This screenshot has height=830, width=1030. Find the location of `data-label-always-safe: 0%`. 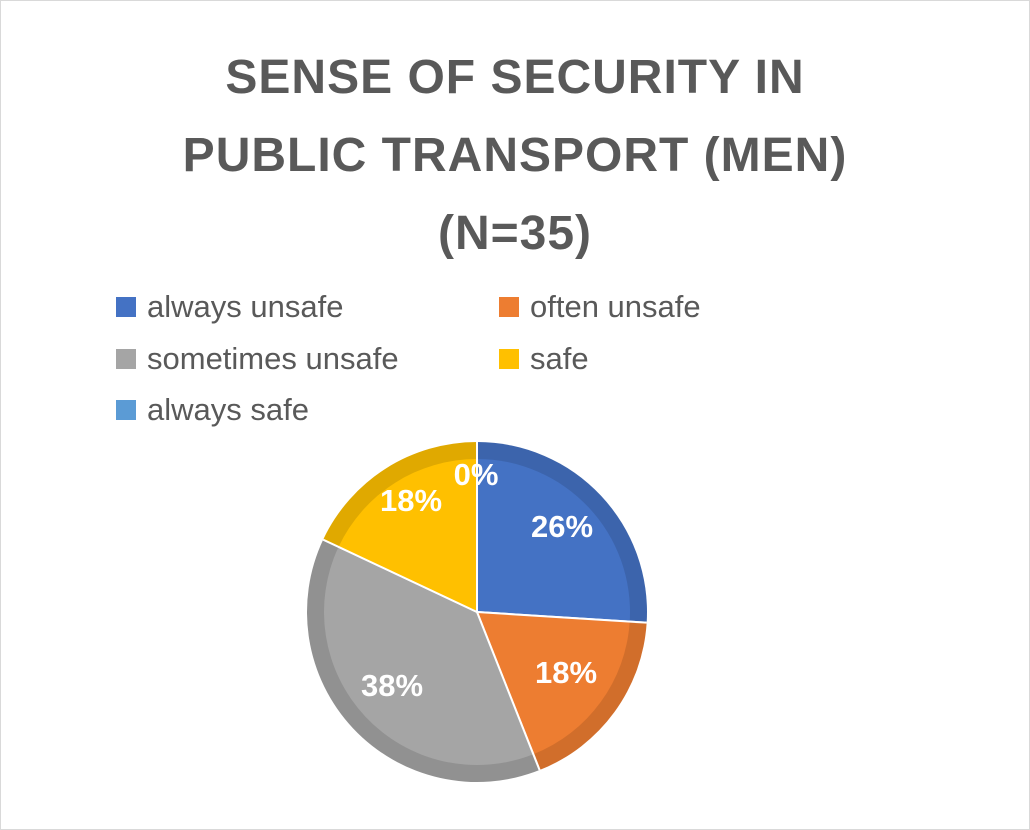

data-label-always-safe: 0% is located at coordinates (476, 474).